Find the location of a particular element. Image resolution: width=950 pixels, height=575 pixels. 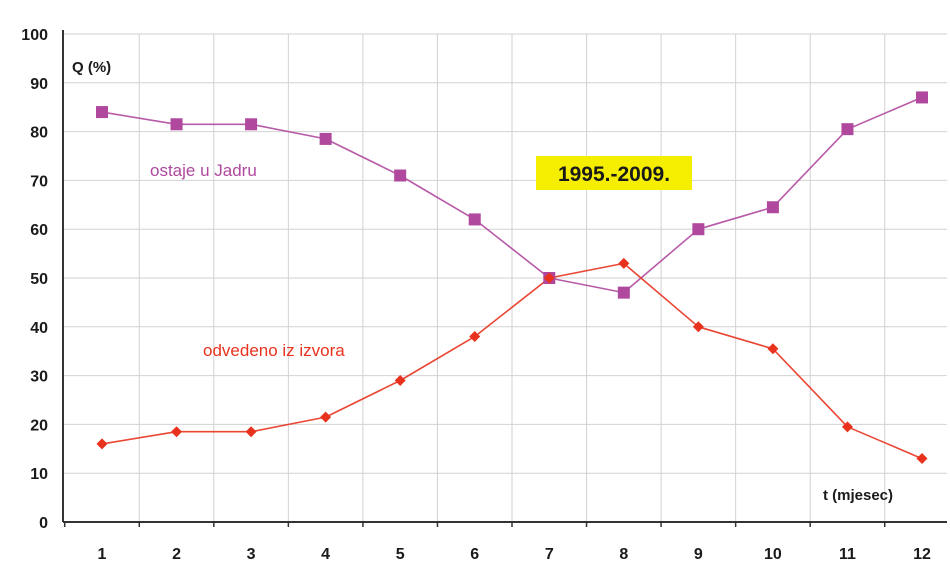

period-annotation: 1995.-2009. is located at coordinates (614, 174).